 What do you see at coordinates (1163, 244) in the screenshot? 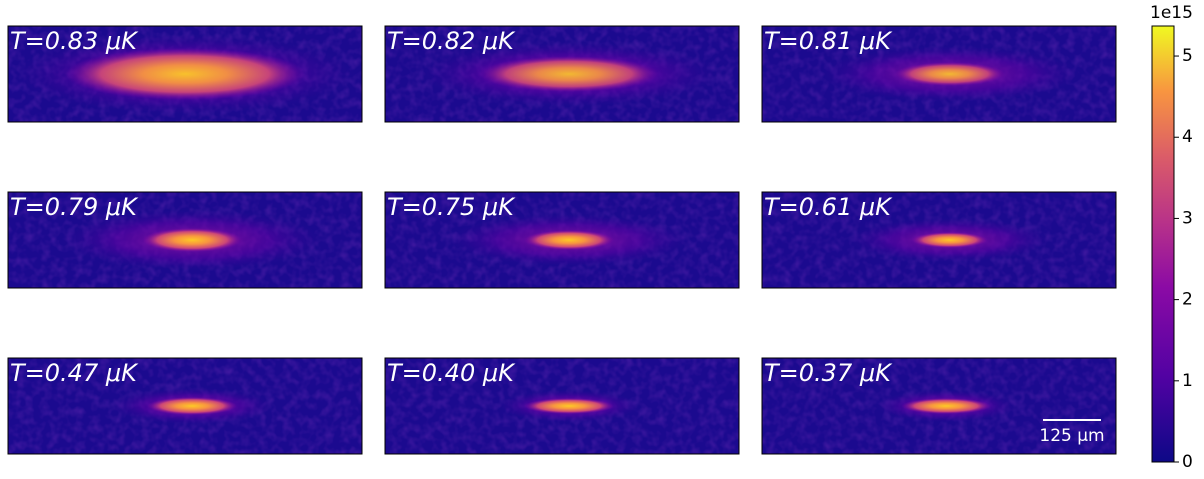
I see `colorbar` at bounding box center [1163, 244].